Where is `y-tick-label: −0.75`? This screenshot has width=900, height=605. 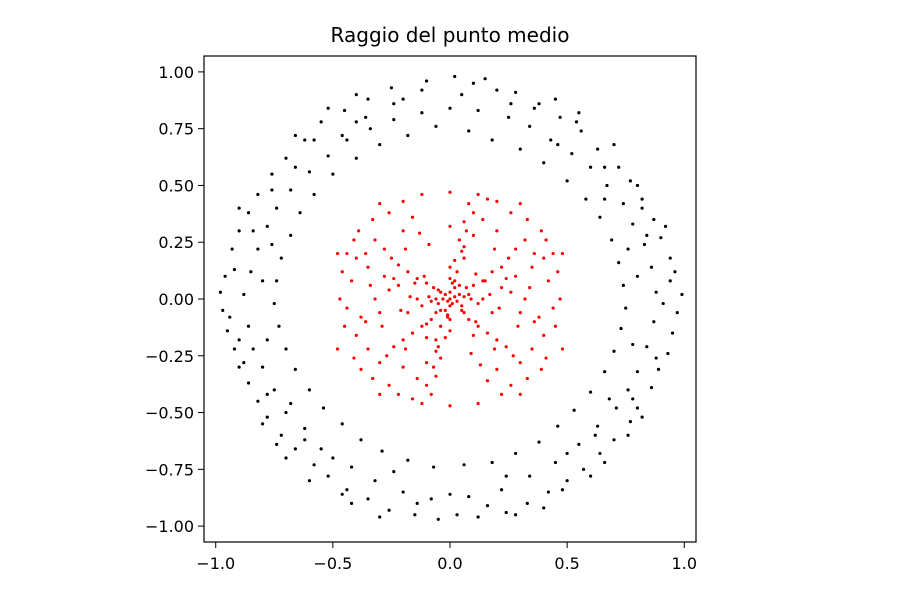
y-tick-label: −0.75 is located at coordinates (169, 469).